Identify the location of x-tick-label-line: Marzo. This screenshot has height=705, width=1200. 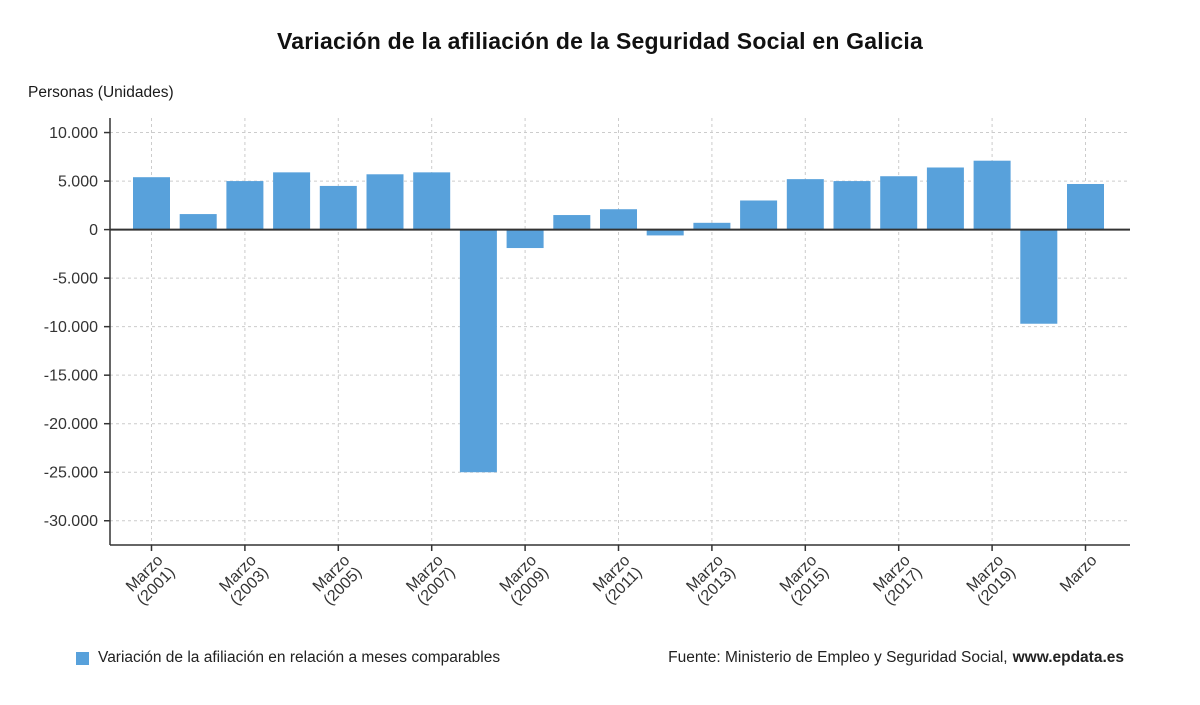
(1079, 574).